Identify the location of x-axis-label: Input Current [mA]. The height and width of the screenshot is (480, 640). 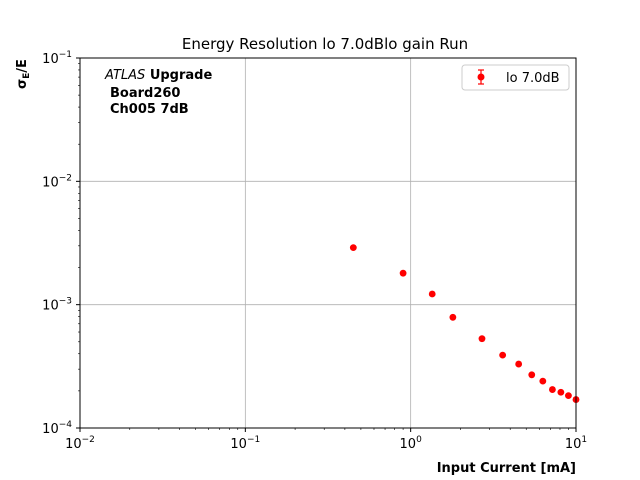
(506, 468).